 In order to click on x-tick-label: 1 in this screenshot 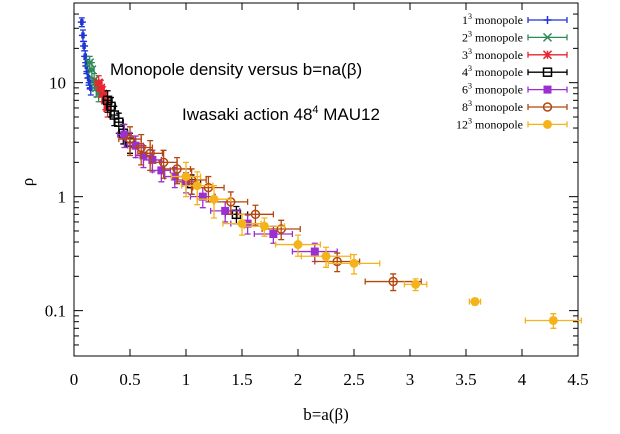, I will do `click(186, 379)`.